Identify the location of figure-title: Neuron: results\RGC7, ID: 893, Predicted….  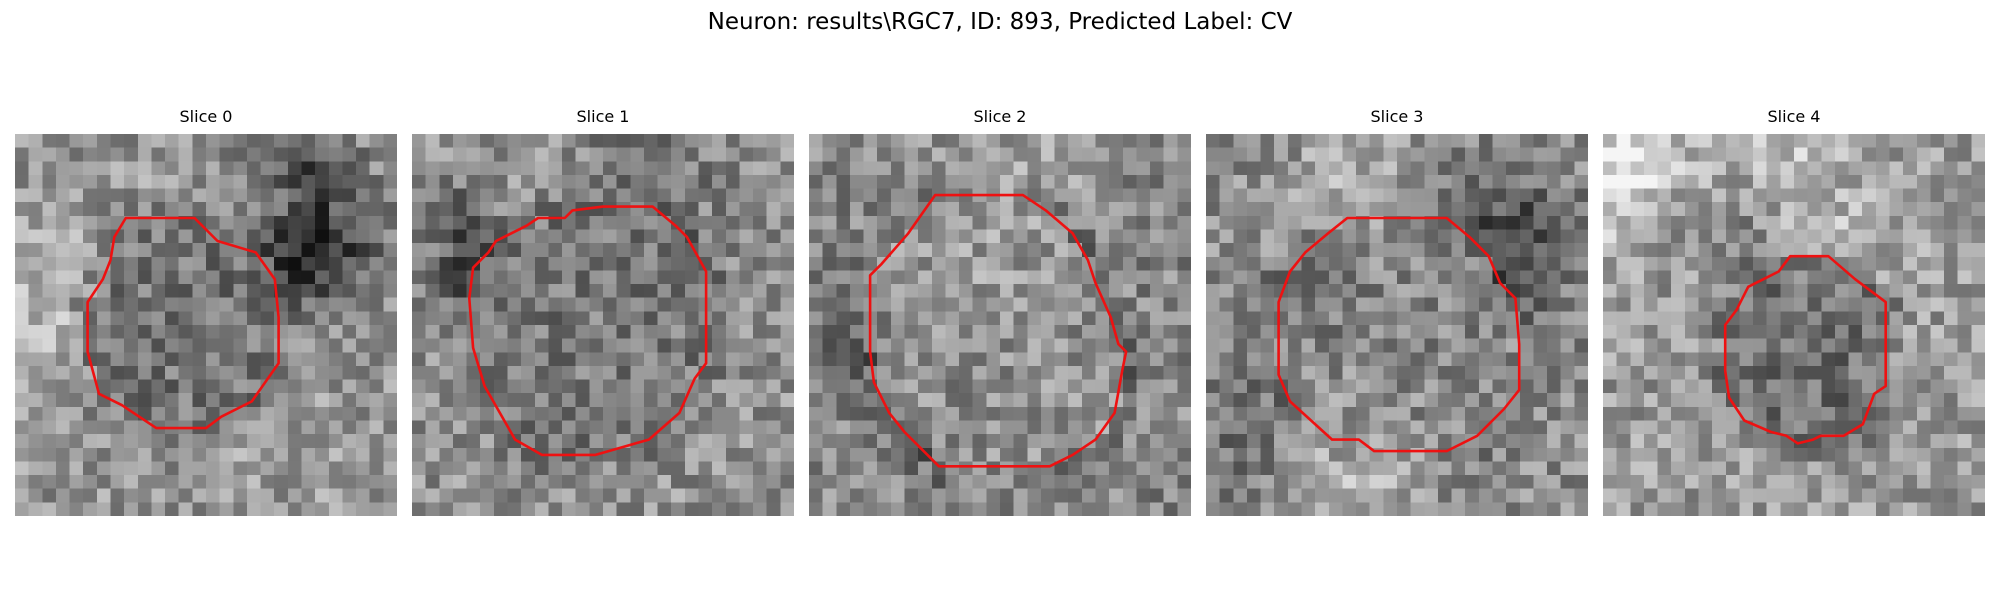
(1000, 22).